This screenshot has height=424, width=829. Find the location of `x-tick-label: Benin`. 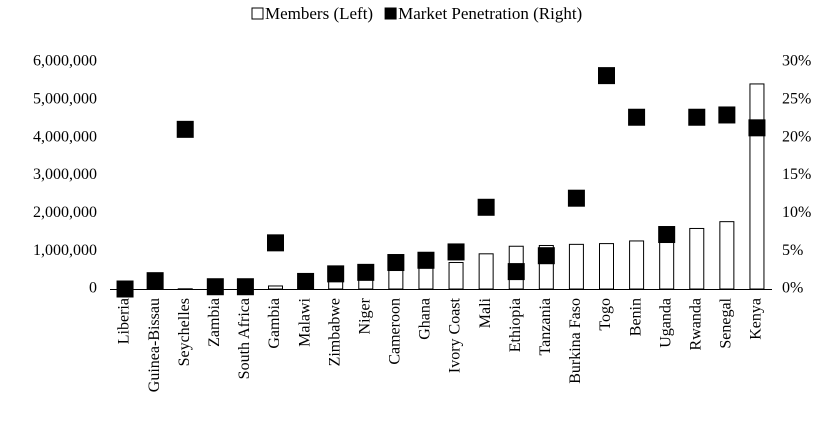

x-tick-label: Benin is located at coordinates (635, 317).